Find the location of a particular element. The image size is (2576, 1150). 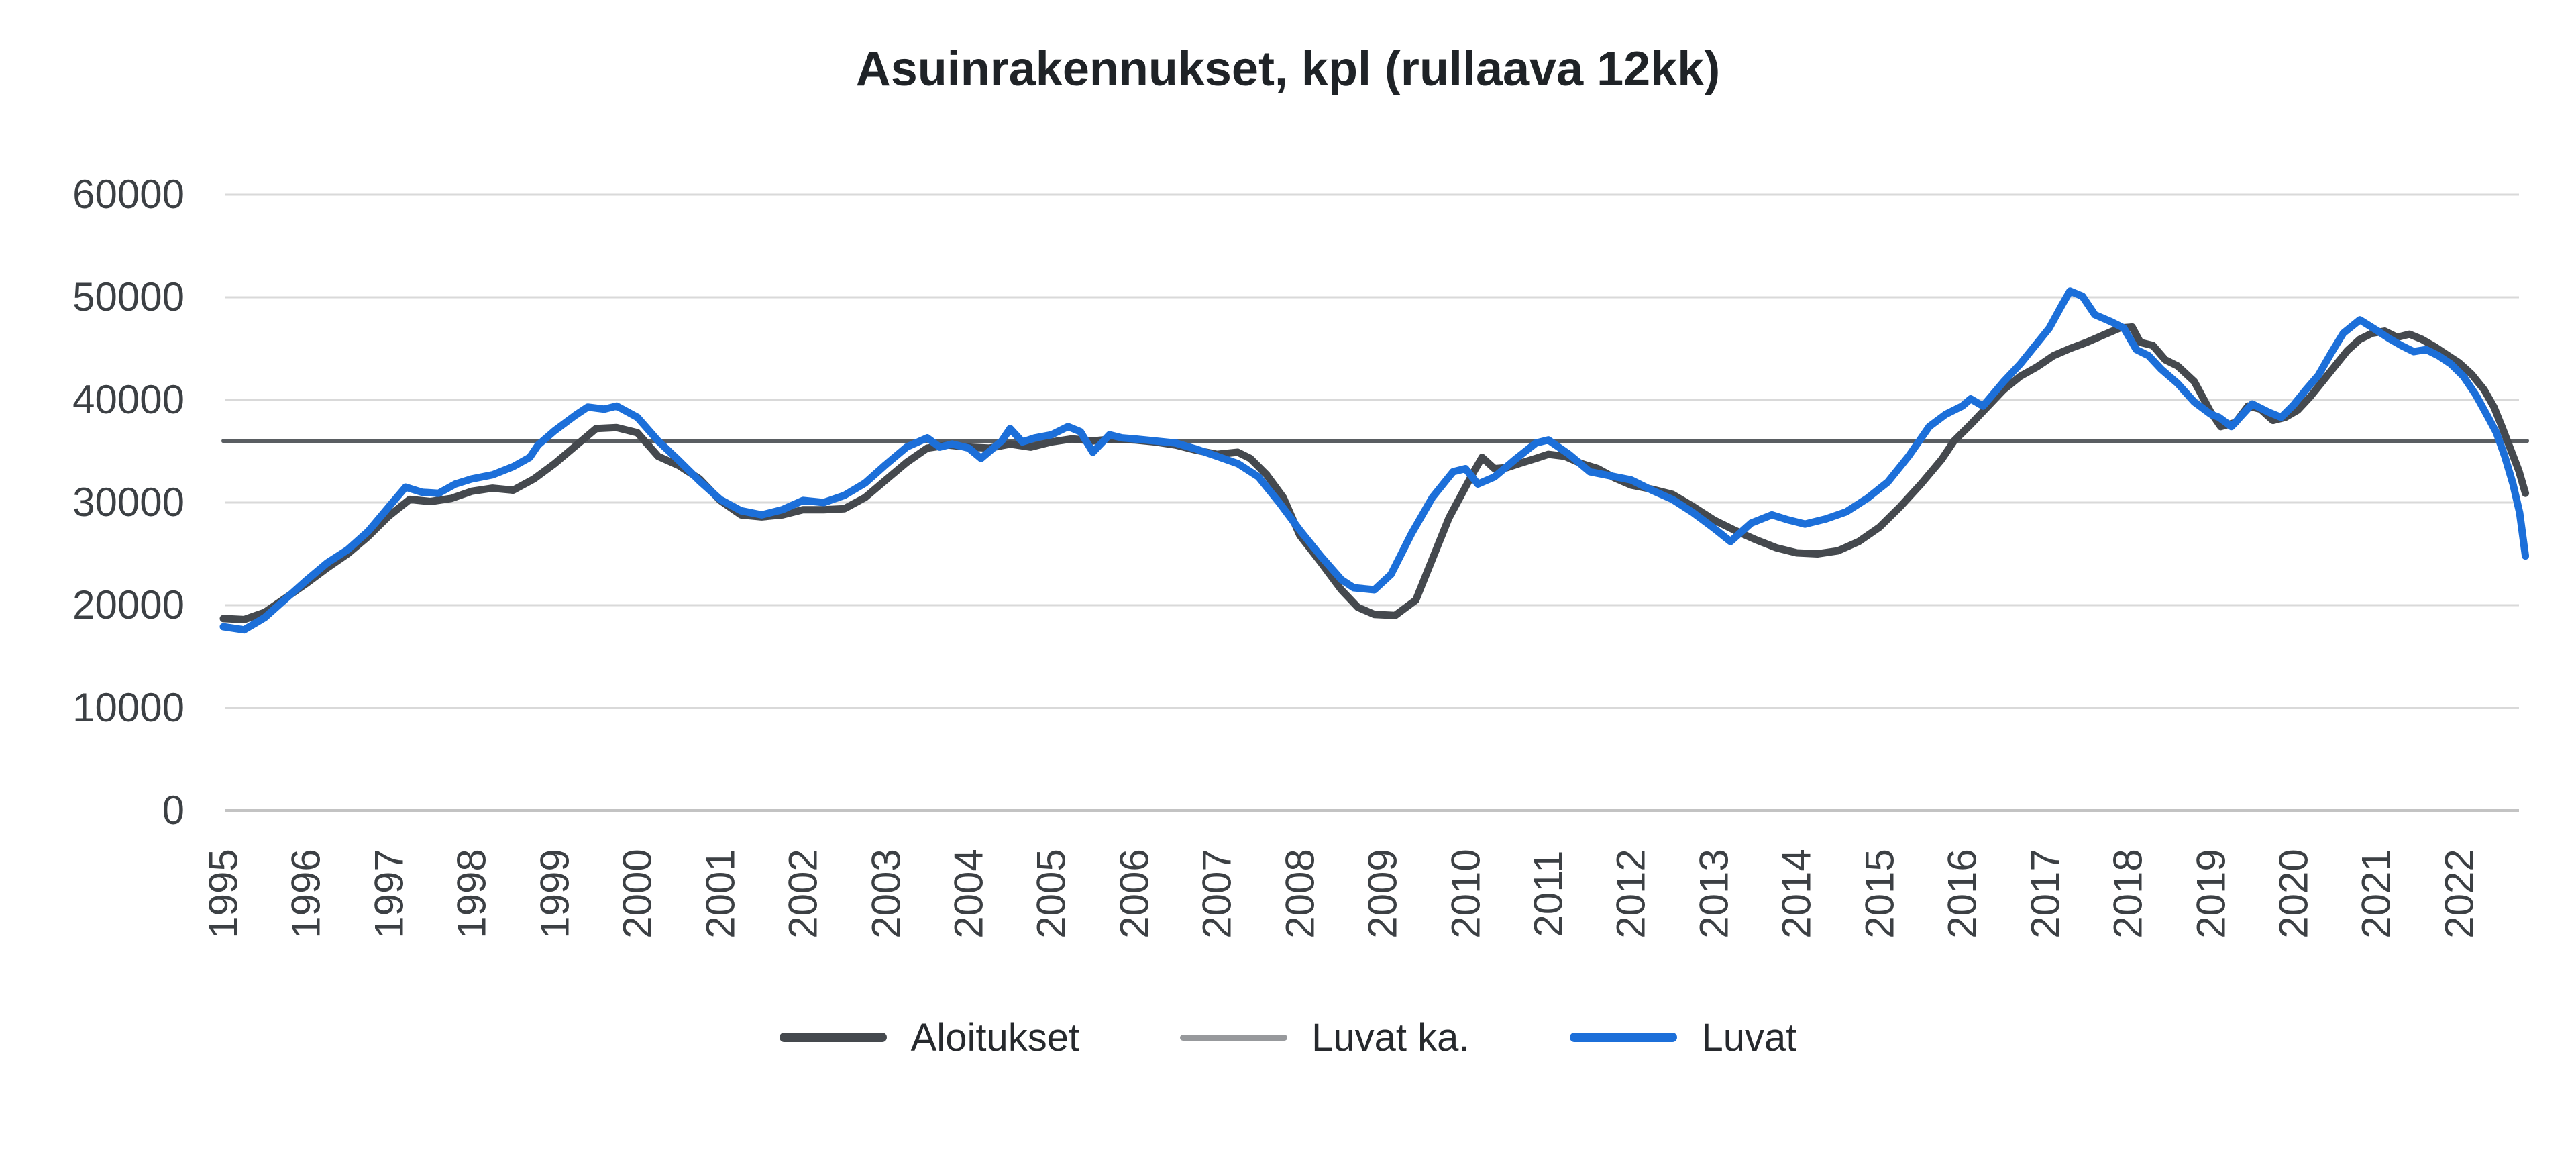

x-axis-tick-label: 1999 is located at coordinates (555, 894).